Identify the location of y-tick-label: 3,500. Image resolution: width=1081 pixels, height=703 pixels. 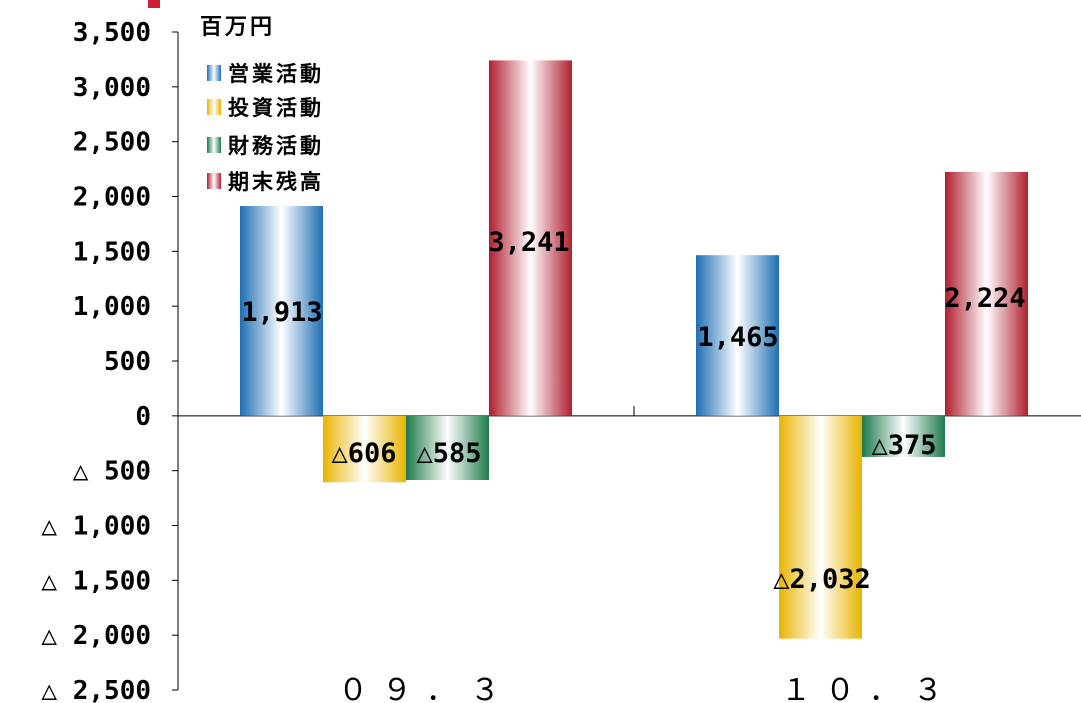
(112, 33).